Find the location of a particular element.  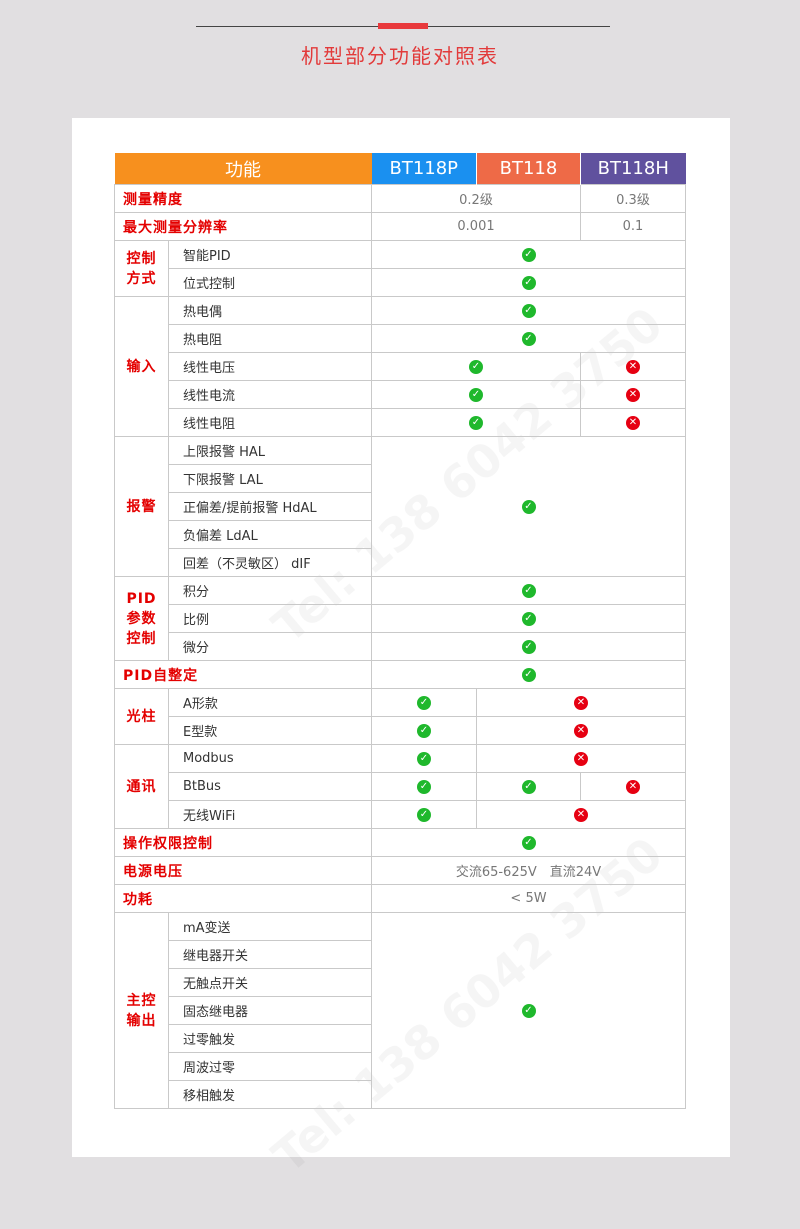

value-cell: 0.1 is located at coordinates (633, 226).